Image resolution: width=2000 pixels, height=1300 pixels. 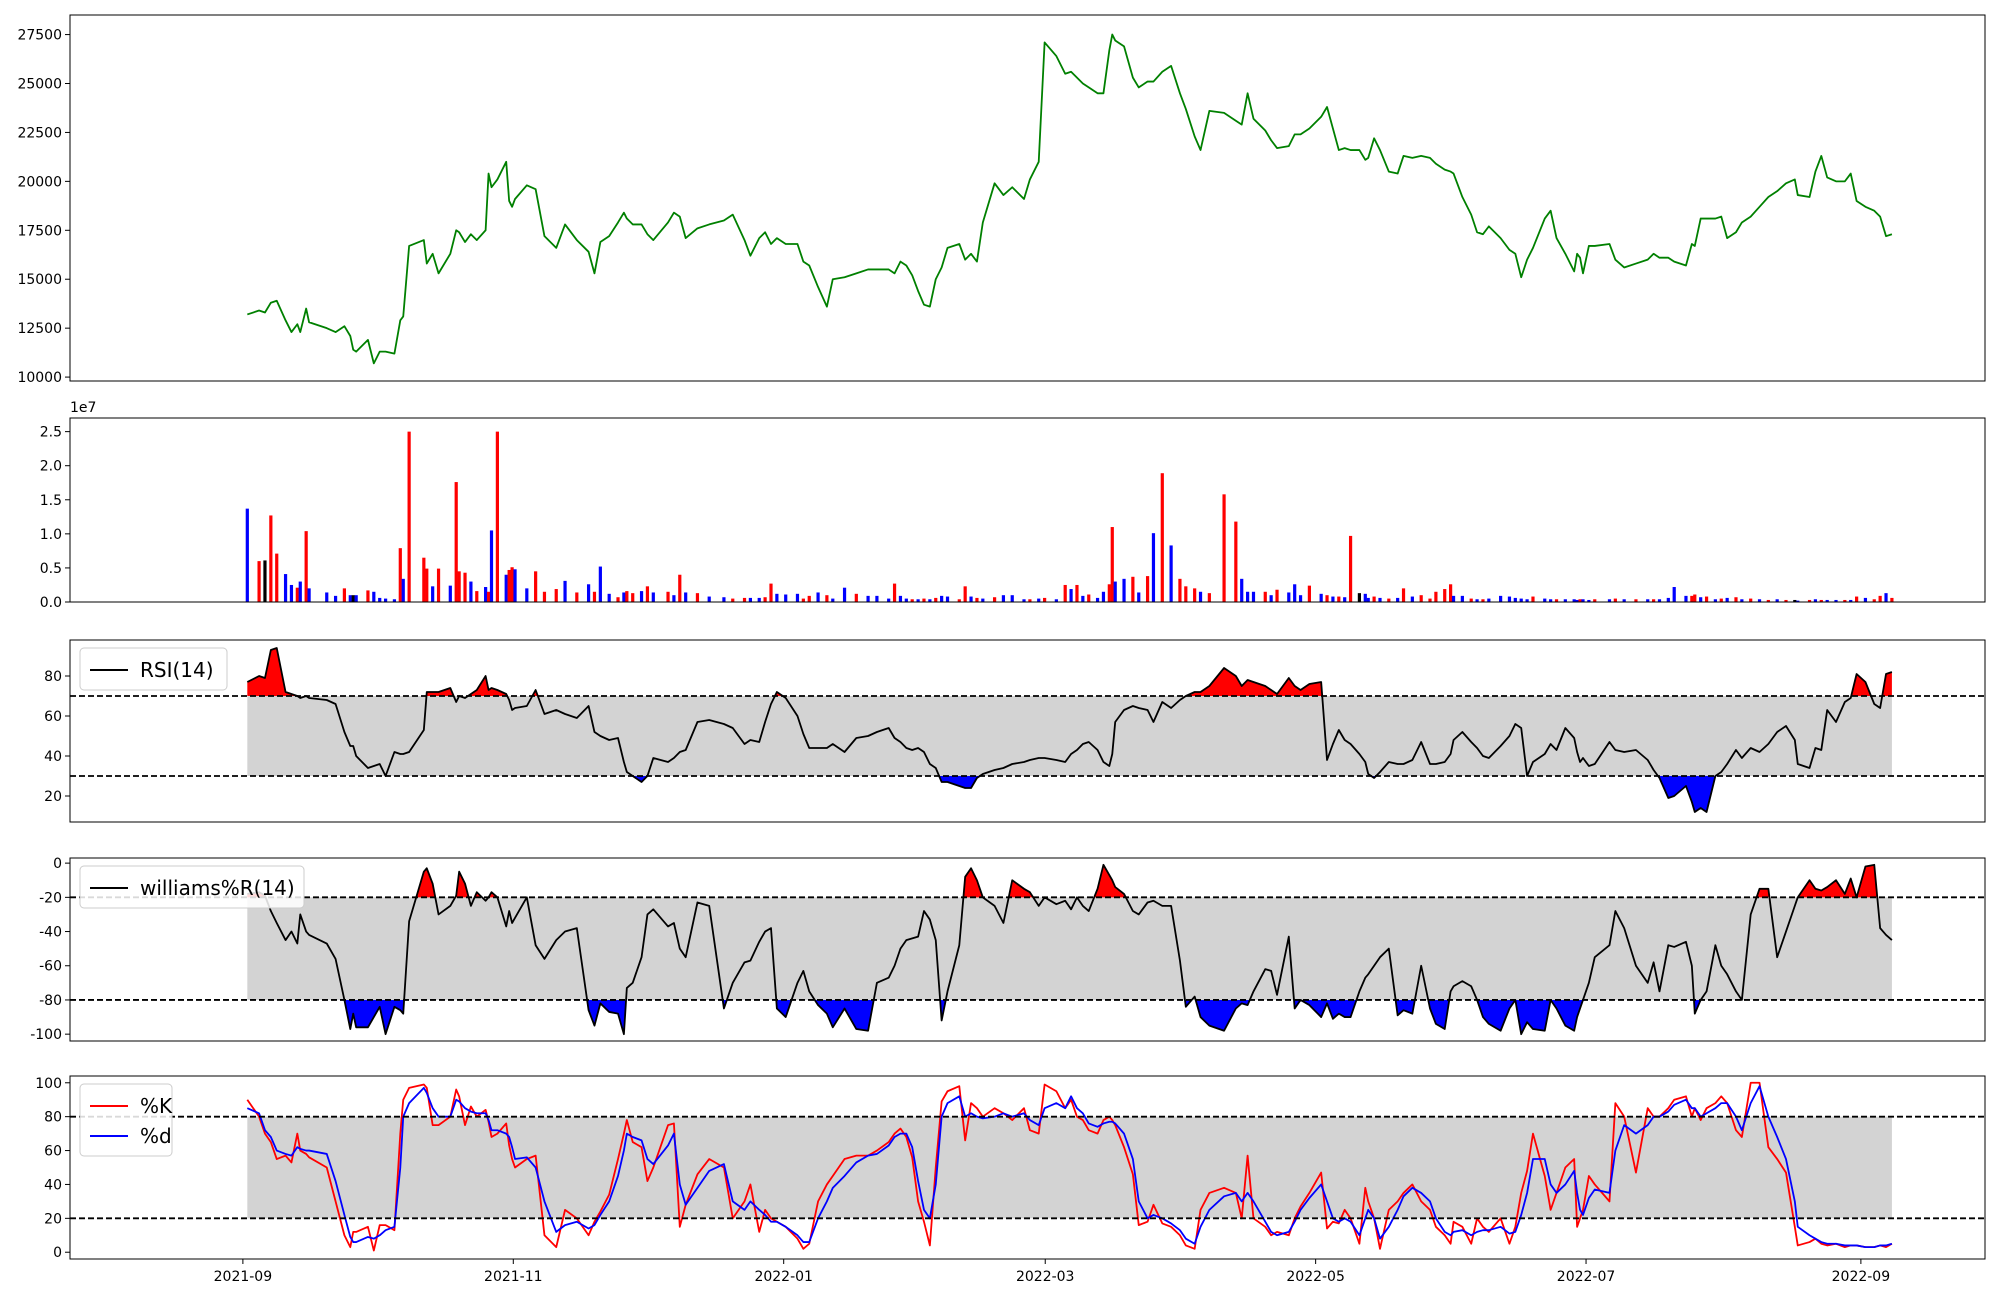 I want to click on band-fill, so click(x=1069, y=1167).